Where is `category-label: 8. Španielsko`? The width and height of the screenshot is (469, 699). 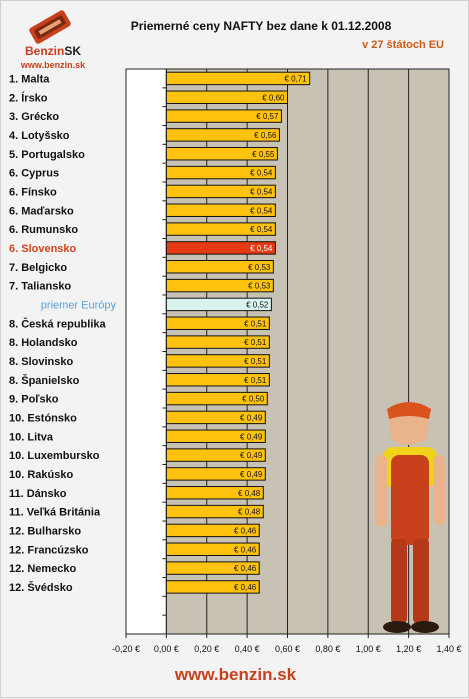 category-label: 8. Španielsko is located at coordinates (44, 380).